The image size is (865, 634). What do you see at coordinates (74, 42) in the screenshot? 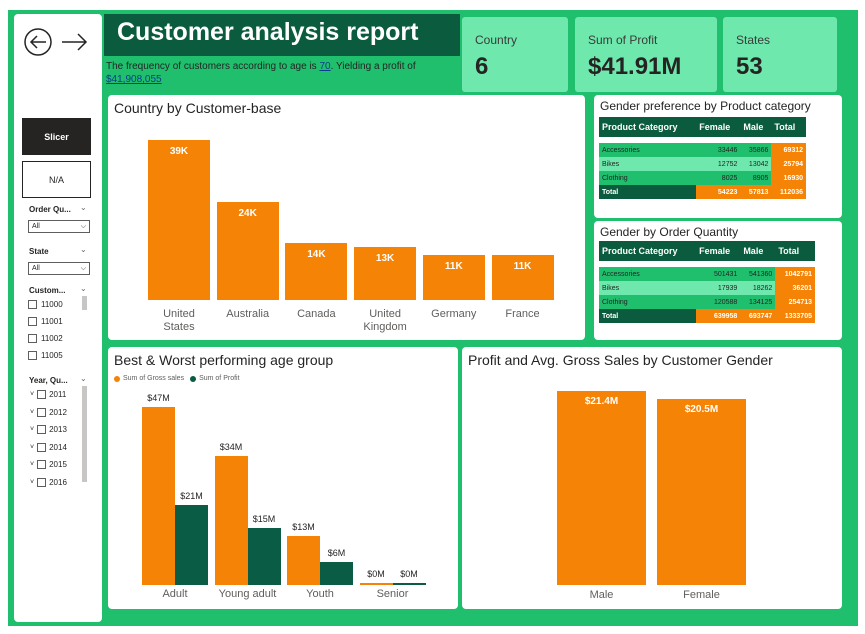
I see `forward-arrow-icon` at bounding box center [74, 42].